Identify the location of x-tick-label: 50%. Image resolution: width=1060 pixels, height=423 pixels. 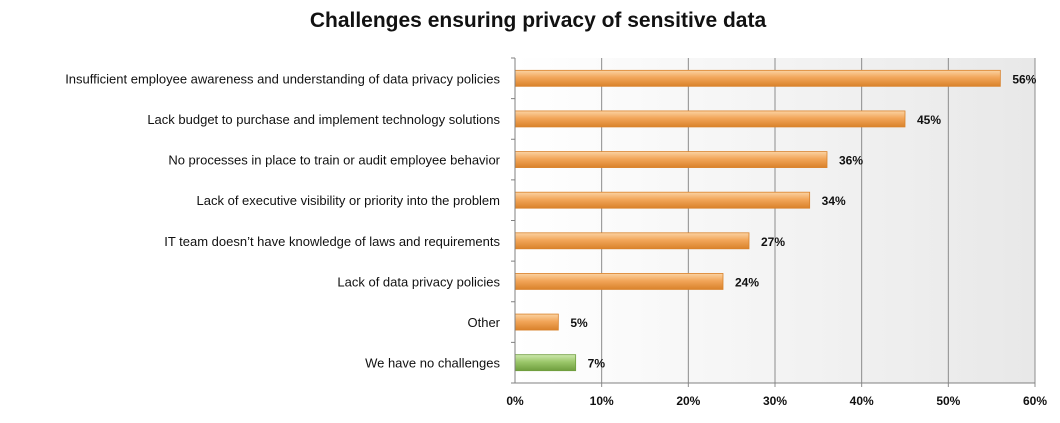
(948, 401).